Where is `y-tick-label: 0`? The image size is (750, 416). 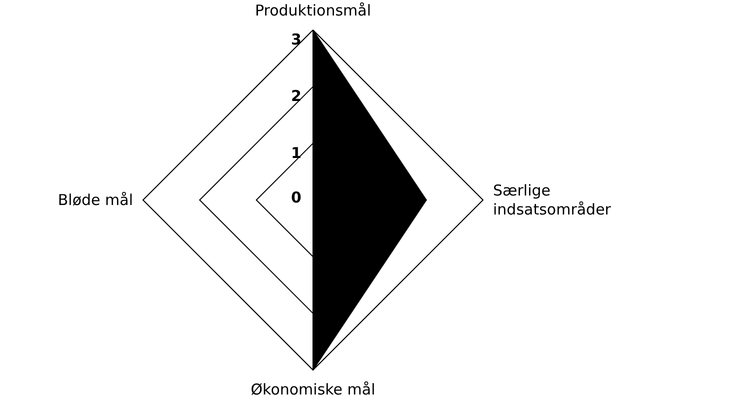
y-tick-label: 0 is located at coordinates (296, 197).